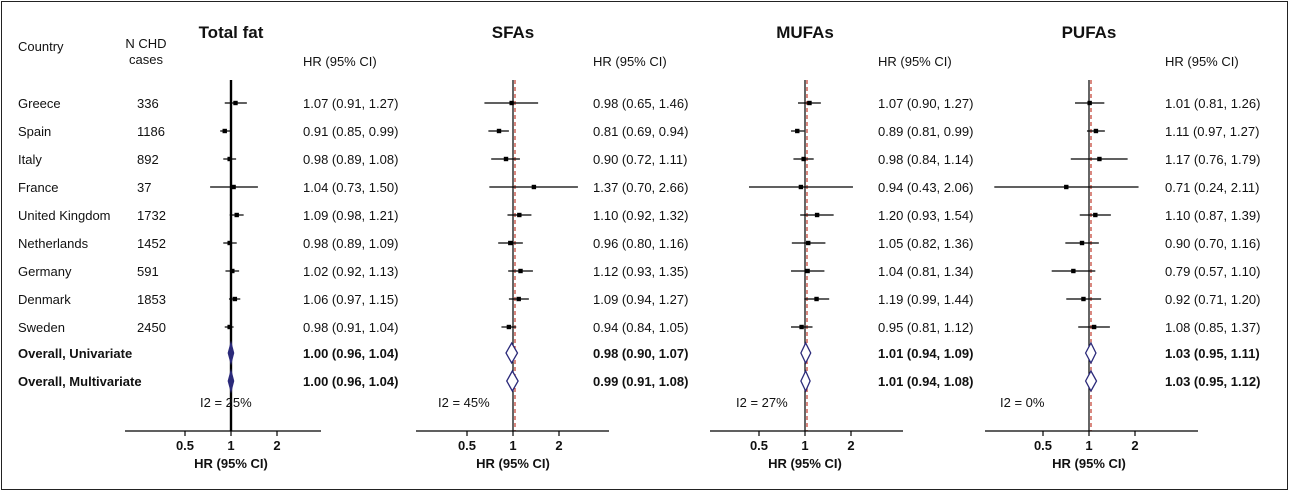 The height and width of the screenshot is (493, 1291). Describe the element at coordinates (925, 381) in the screenshot. I see `pooled-hr-value: 1.01 (0.94, 1.08)` at that location.